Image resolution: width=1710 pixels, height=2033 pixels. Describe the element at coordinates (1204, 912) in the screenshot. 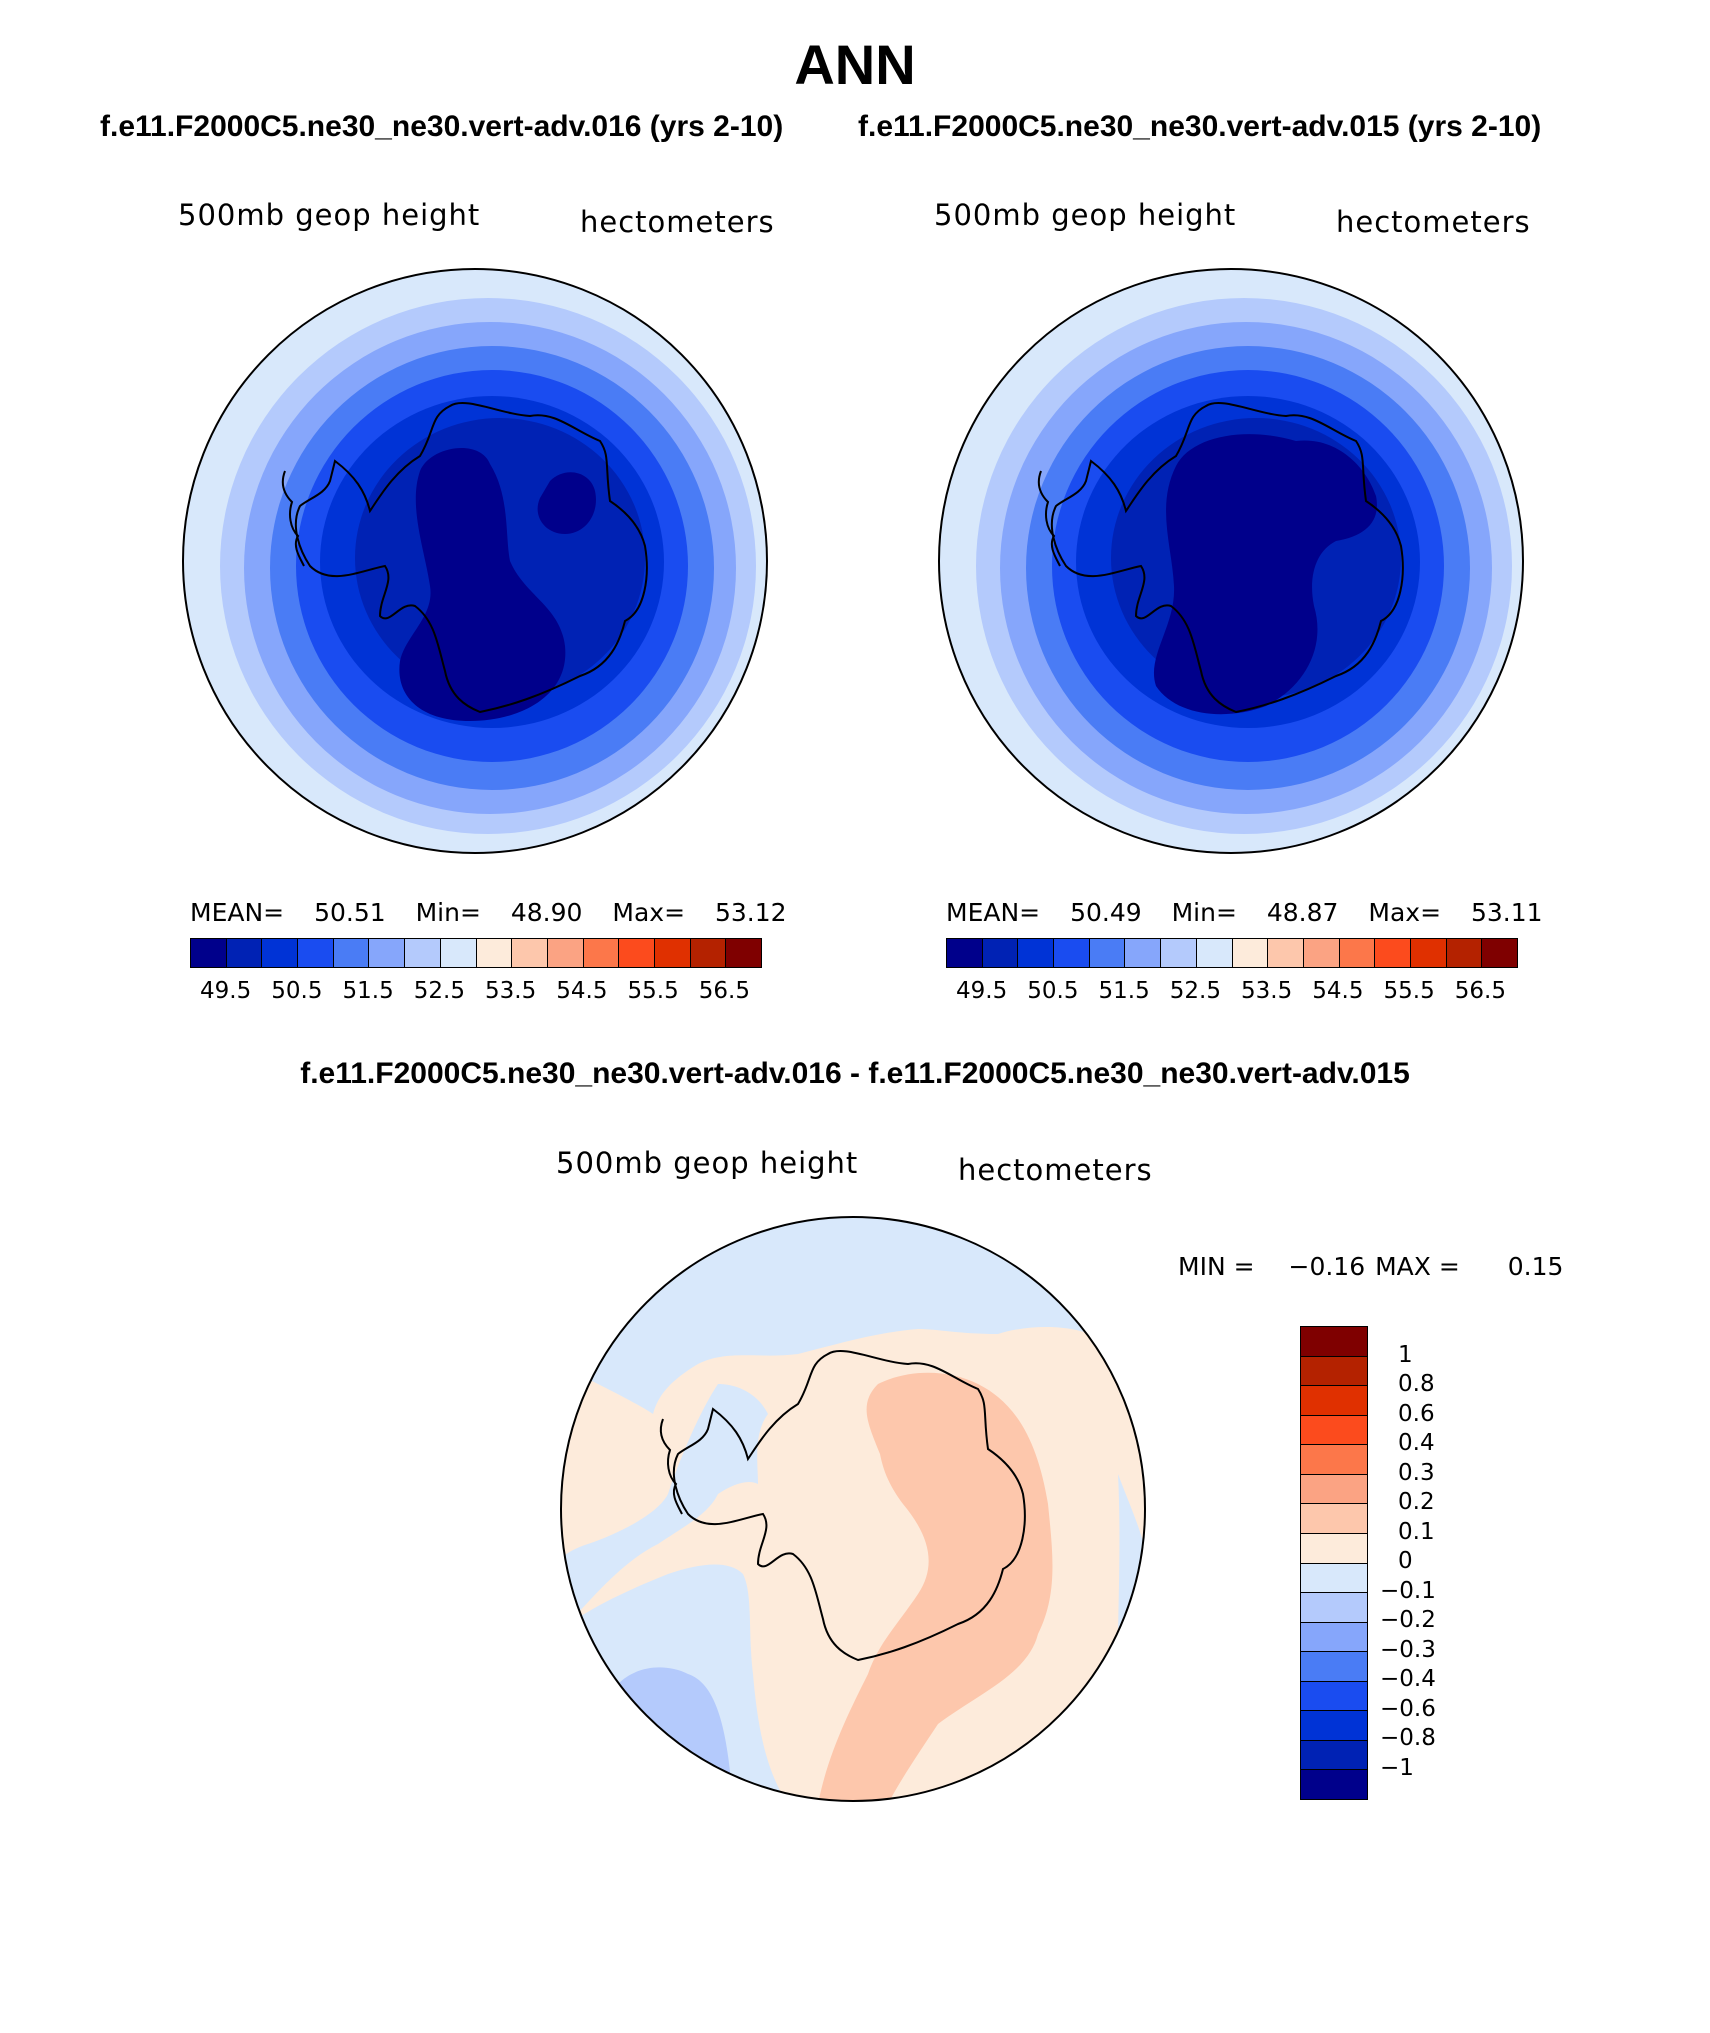

I see `right-min-label: Min=` at that location.